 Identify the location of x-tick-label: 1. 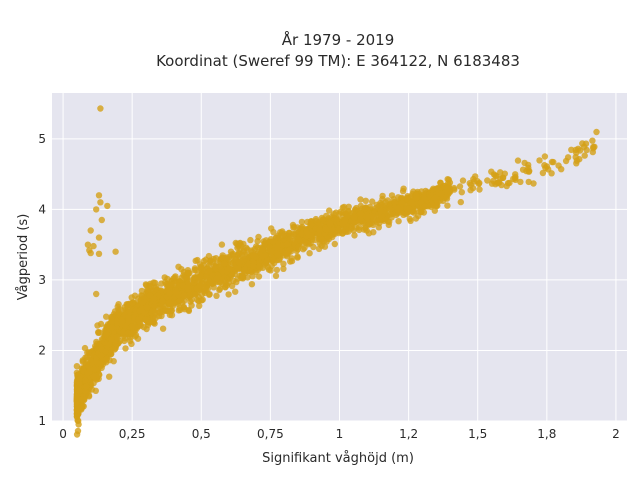
(340, 434).